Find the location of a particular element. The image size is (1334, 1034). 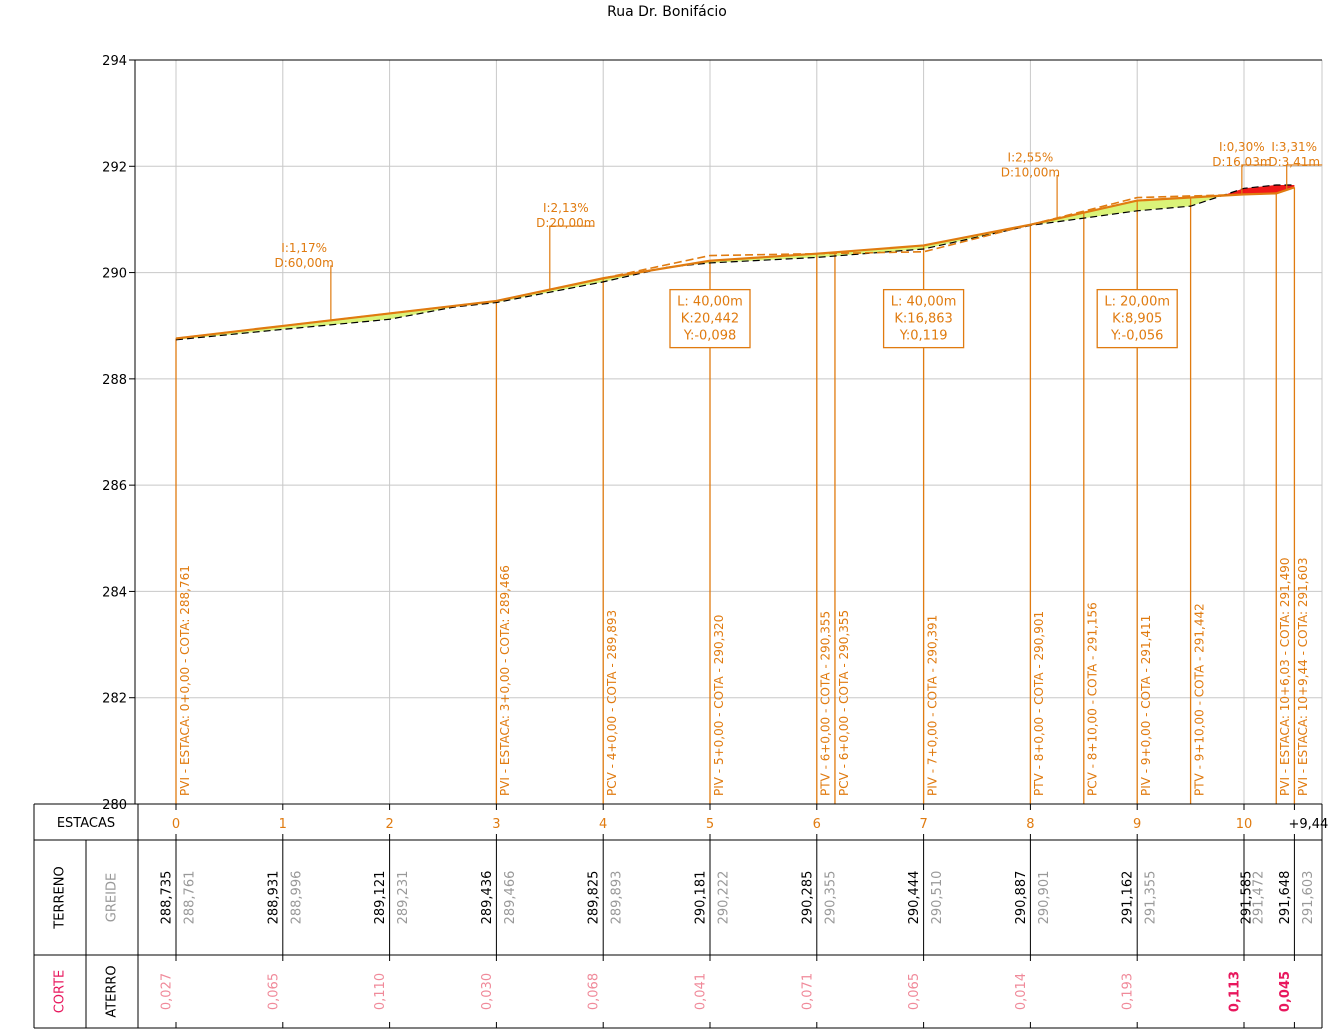

curve-box-line: Y:-0,098 is located at coordinates (710, 336).